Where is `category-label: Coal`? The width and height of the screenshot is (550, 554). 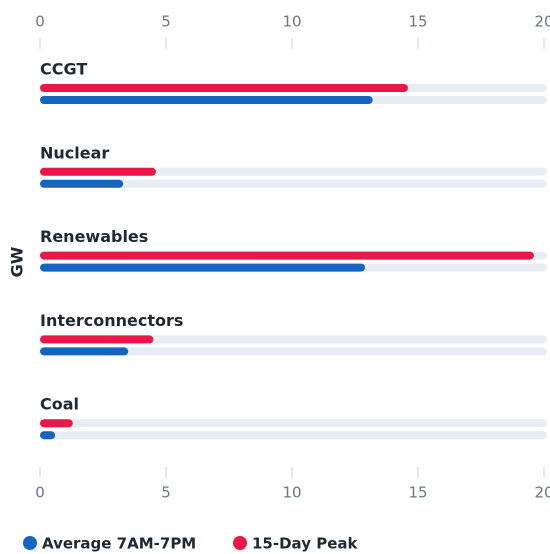
category-label: Coal is located at coordinates (59, 404).